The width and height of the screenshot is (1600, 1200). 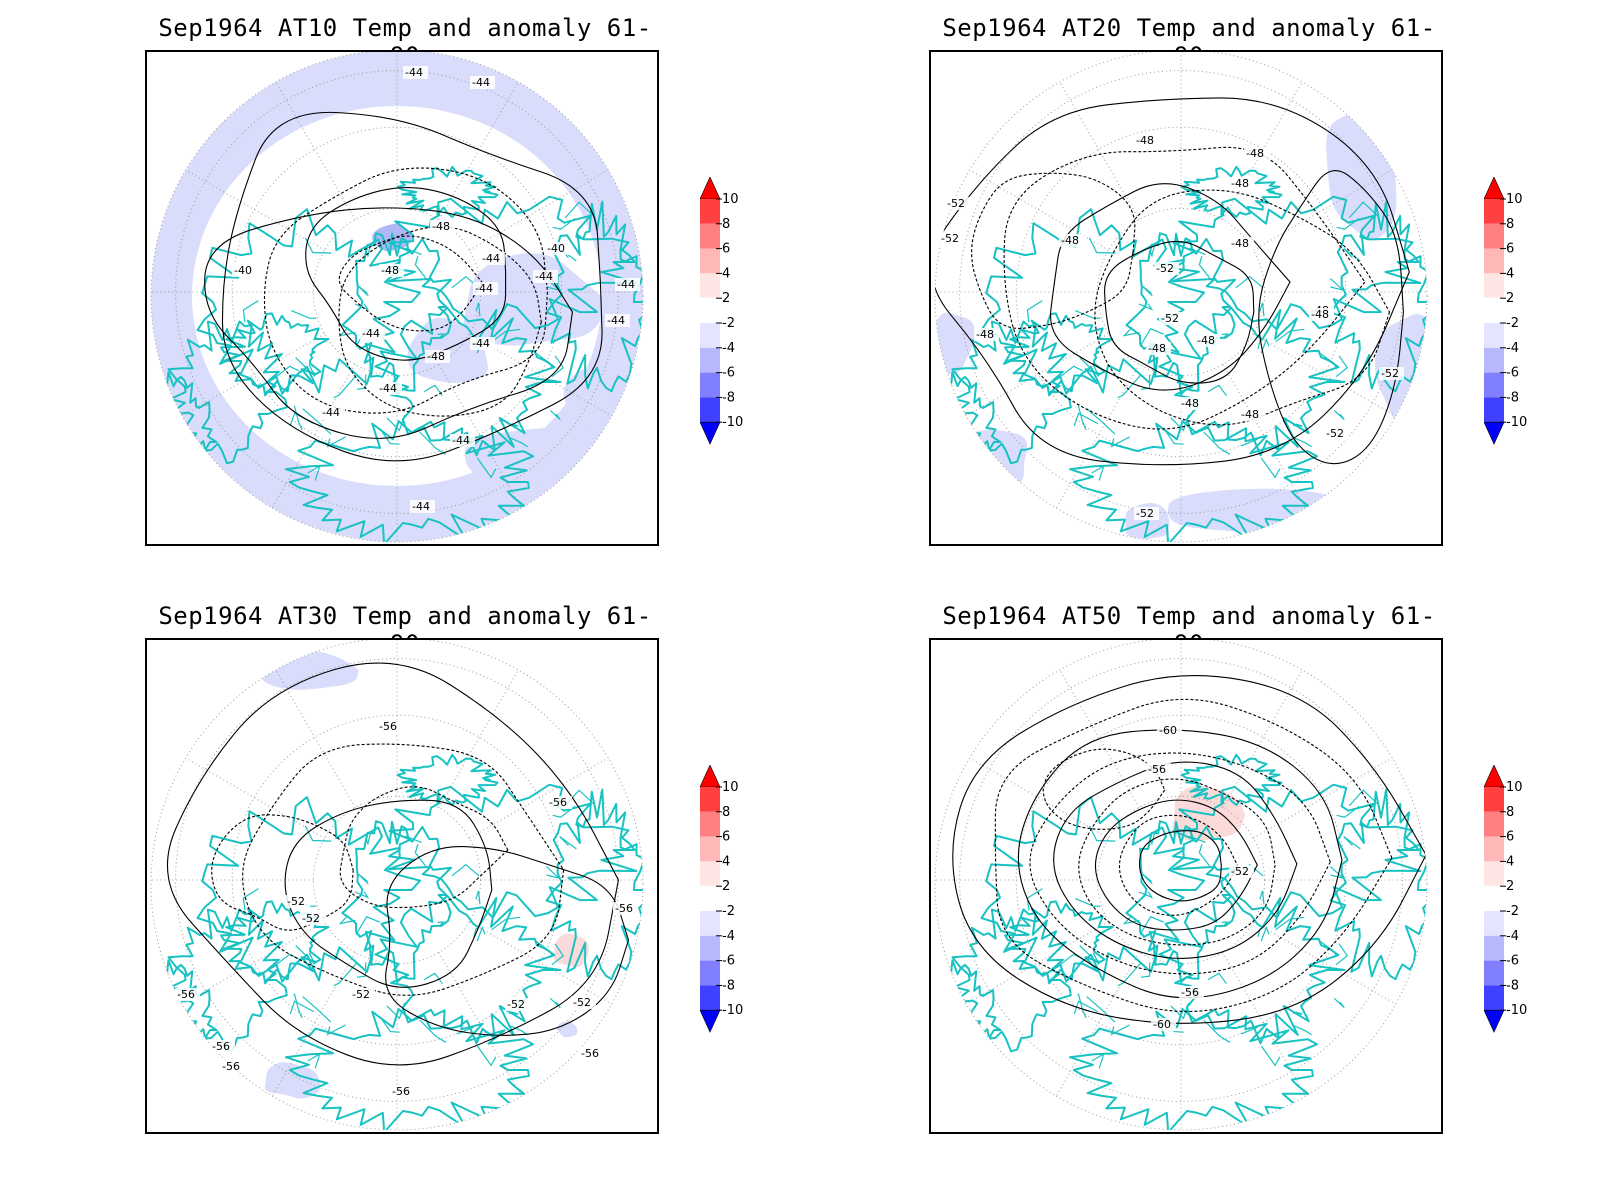 What do you see at coordinates (1186, 886) in the screenshot?
I see `polar-map: -60 -56 -52 -56 -60` at bounding box center [1186, 886].